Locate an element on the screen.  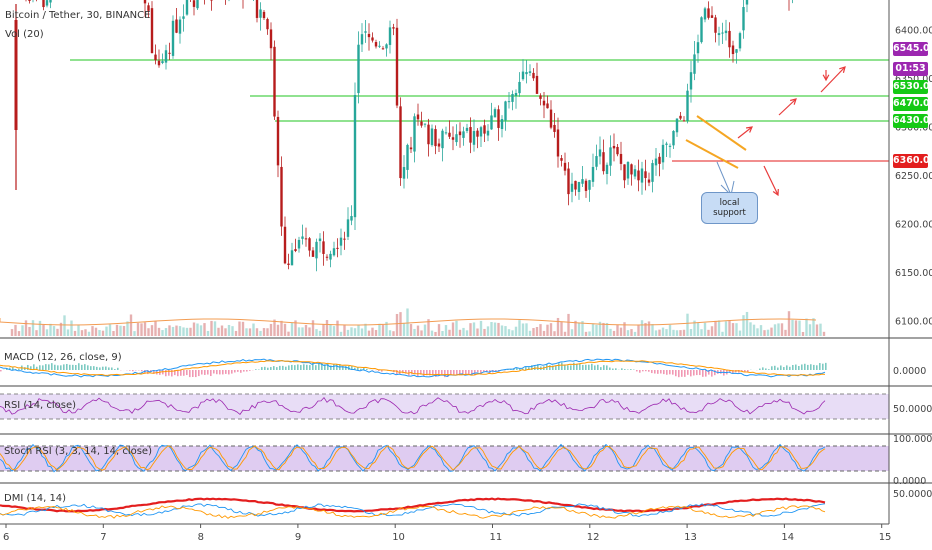
volume-label: Vol (20) is located at coordinates (24, 34).